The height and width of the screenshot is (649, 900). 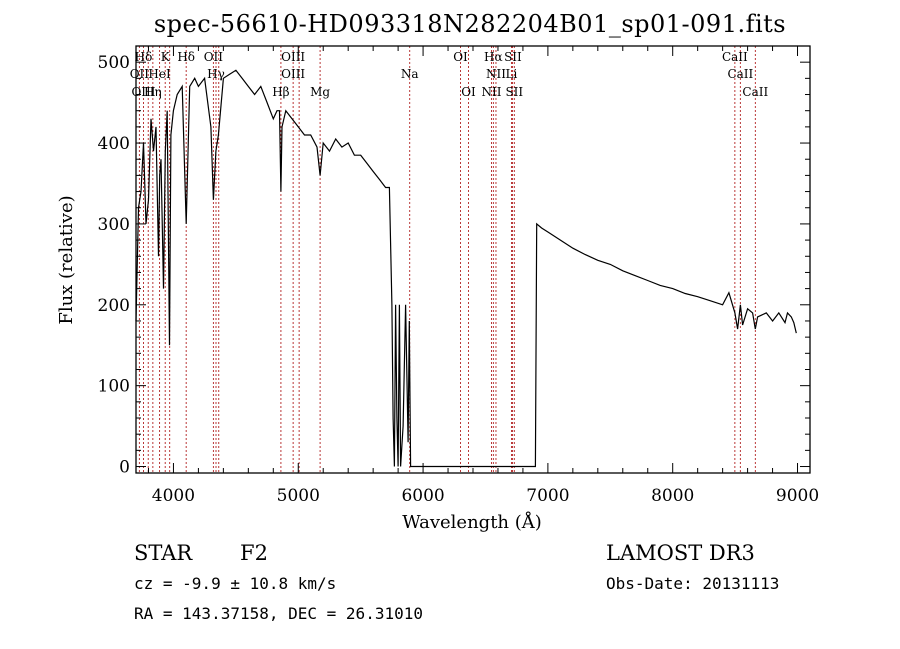 What do you see at coordinates (472, 522) in the screenshot?
I see `x-axis-label: Wavelength (Å)` at bounding box center [472, 522].